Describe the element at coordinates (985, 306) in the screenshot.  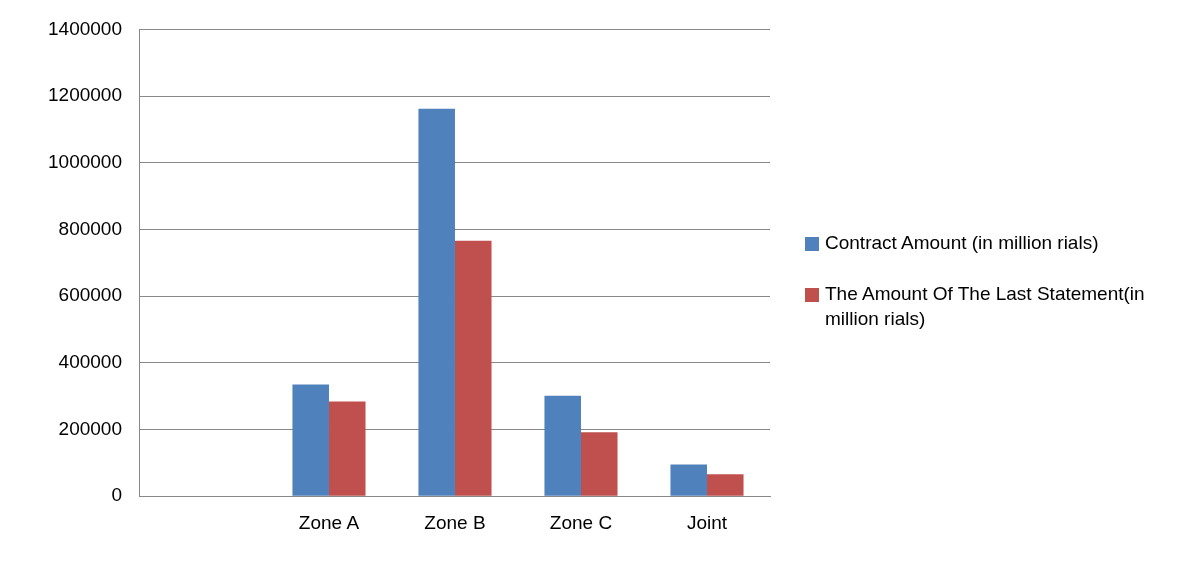
I see `legend-label: The Amount Of The Last Statement(in million rials)` at that location.